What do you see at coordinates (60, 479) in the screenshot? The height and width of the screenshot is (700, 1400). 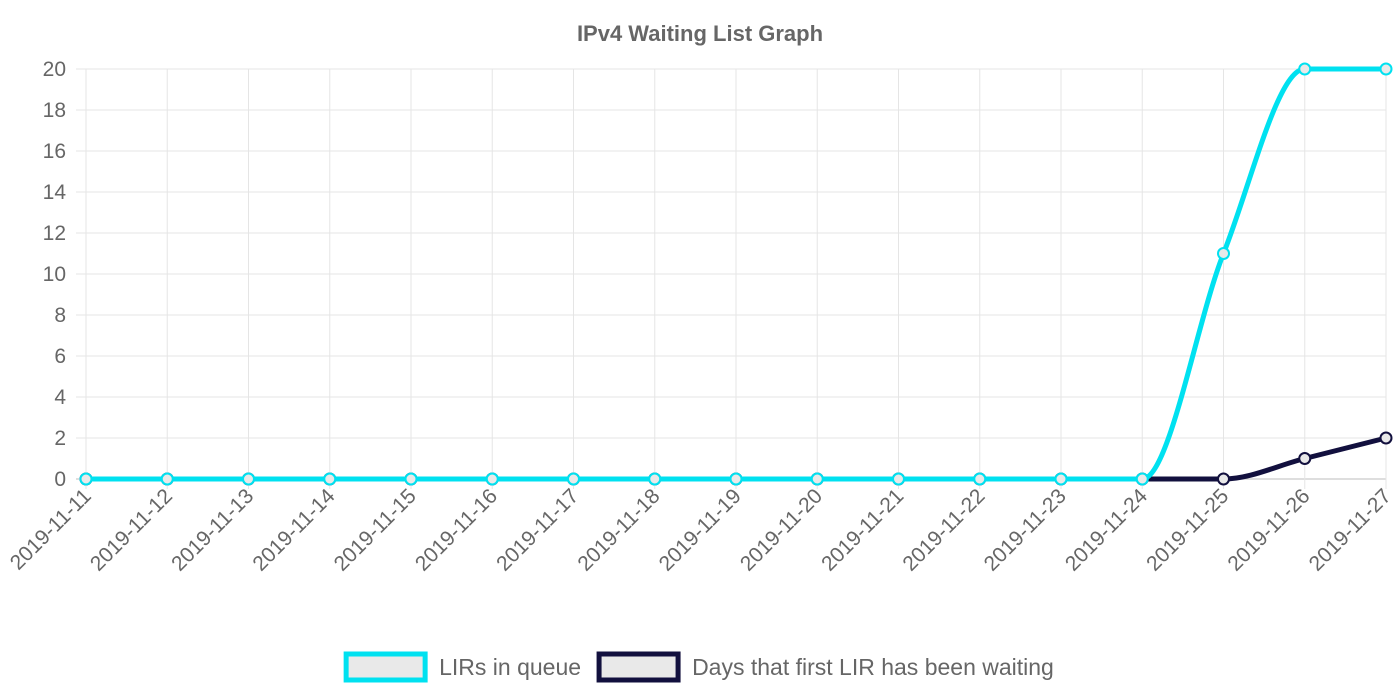 I see `y-tick-label: 0` at bounding box center [60, 479].